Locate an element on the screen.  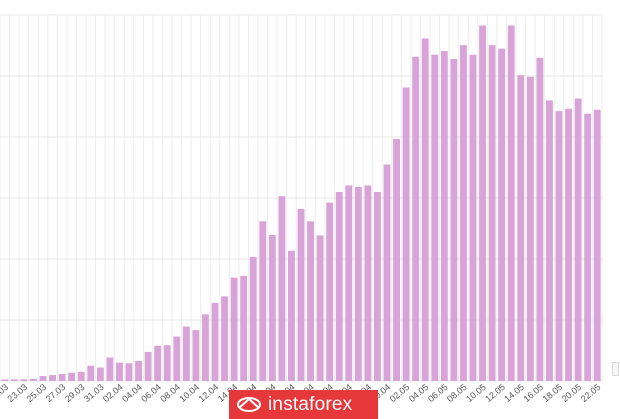
bar-05.05 is located at coordinates (435, 218).